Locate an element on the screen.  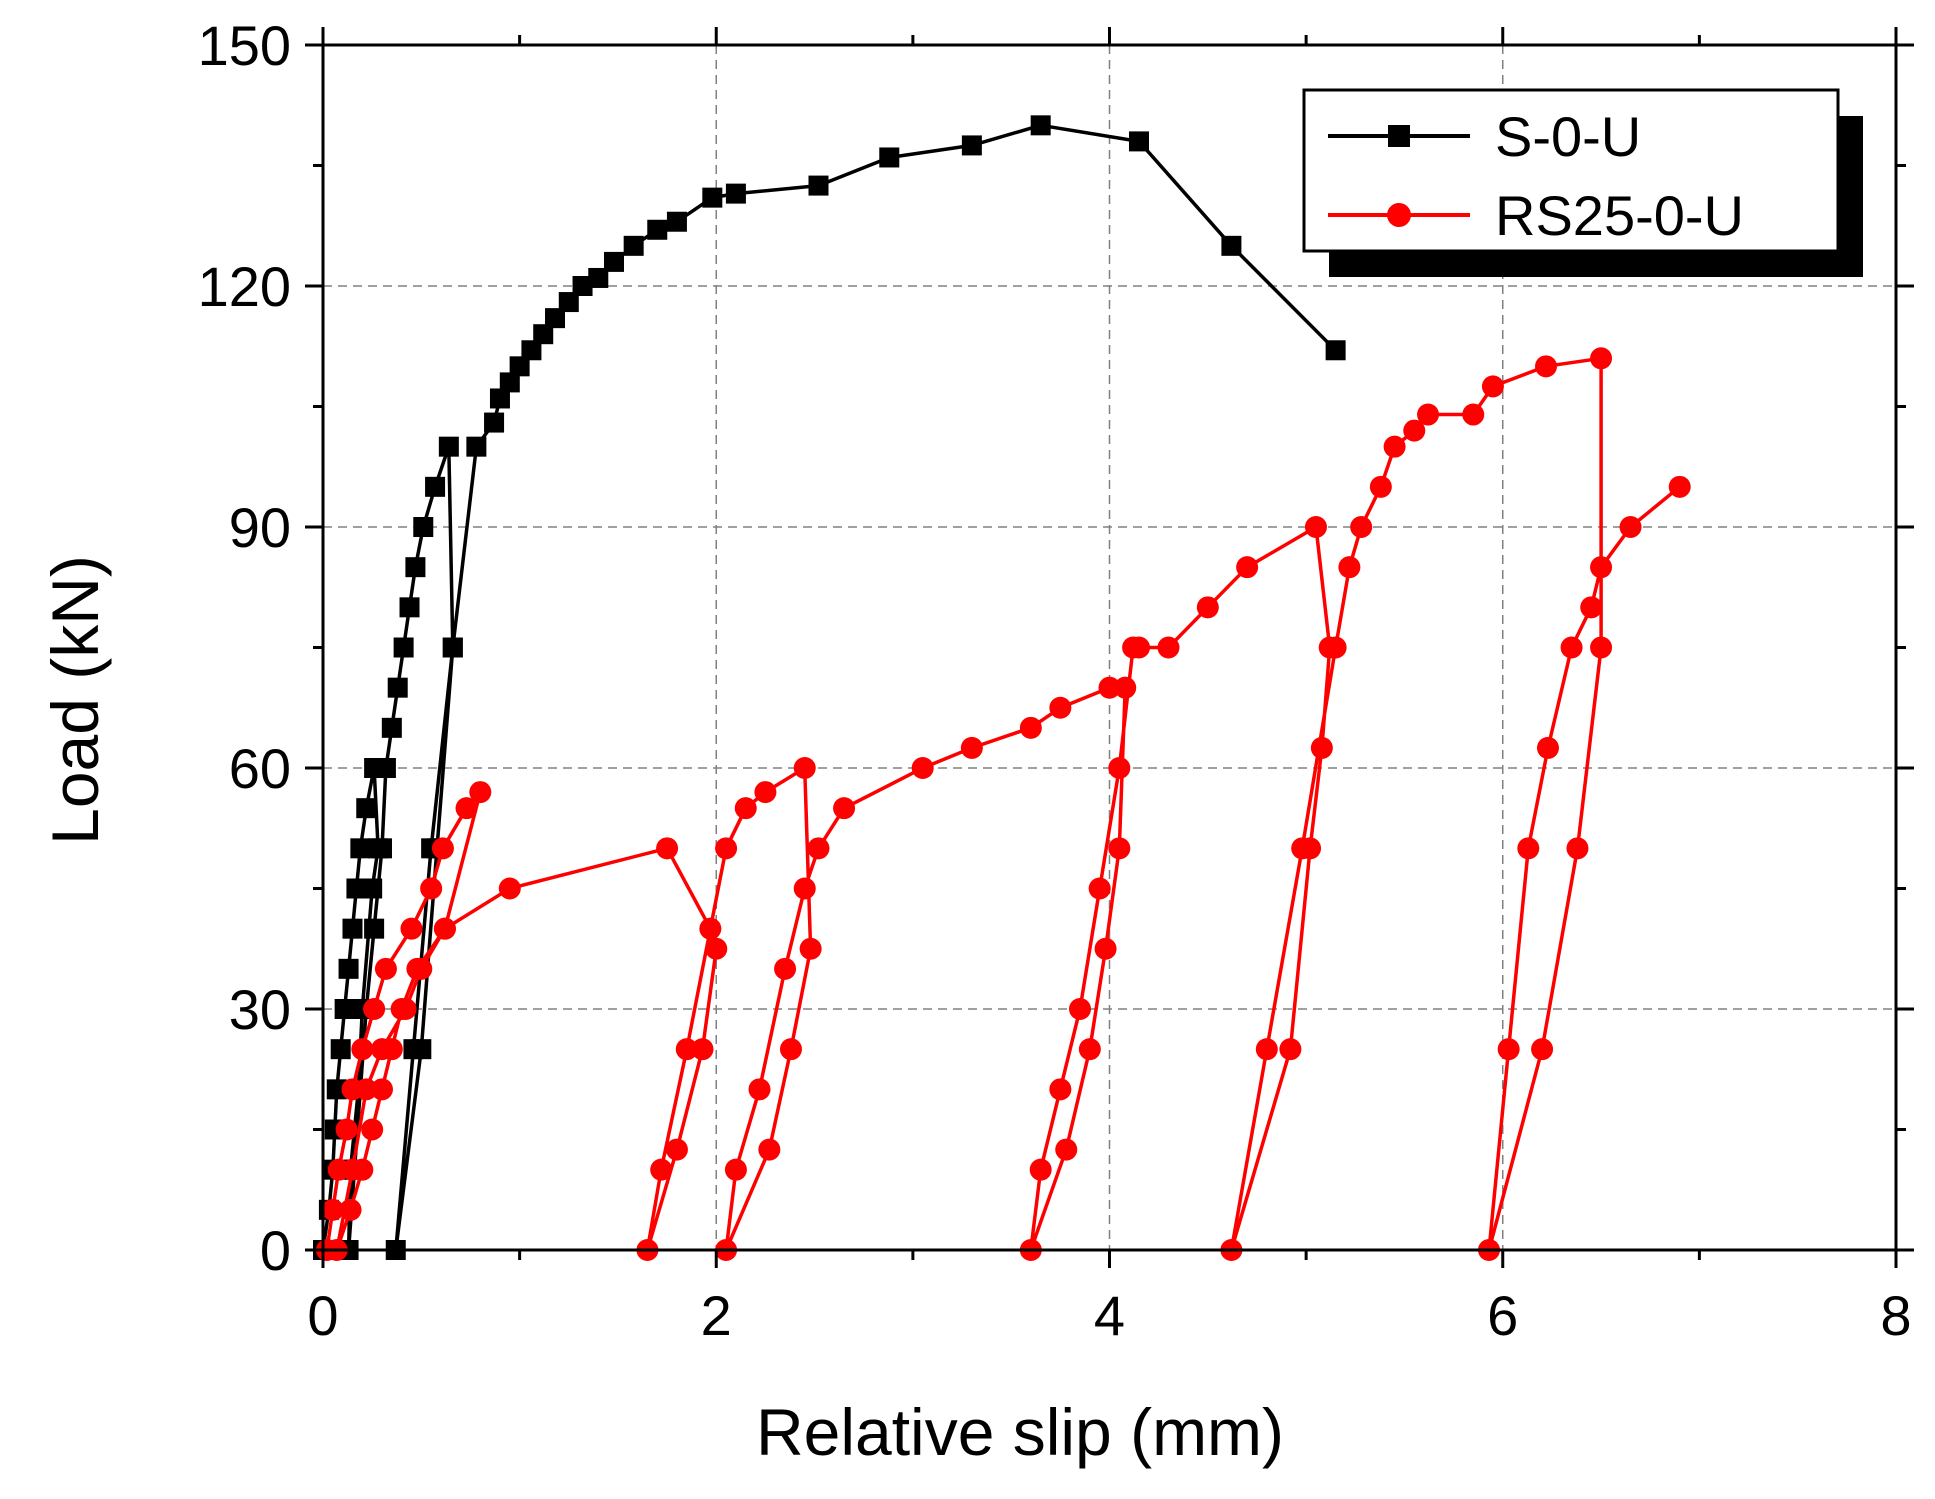
legend-label-rs25-0-u: RS25-0-U is located at coordinates (1619, 215).